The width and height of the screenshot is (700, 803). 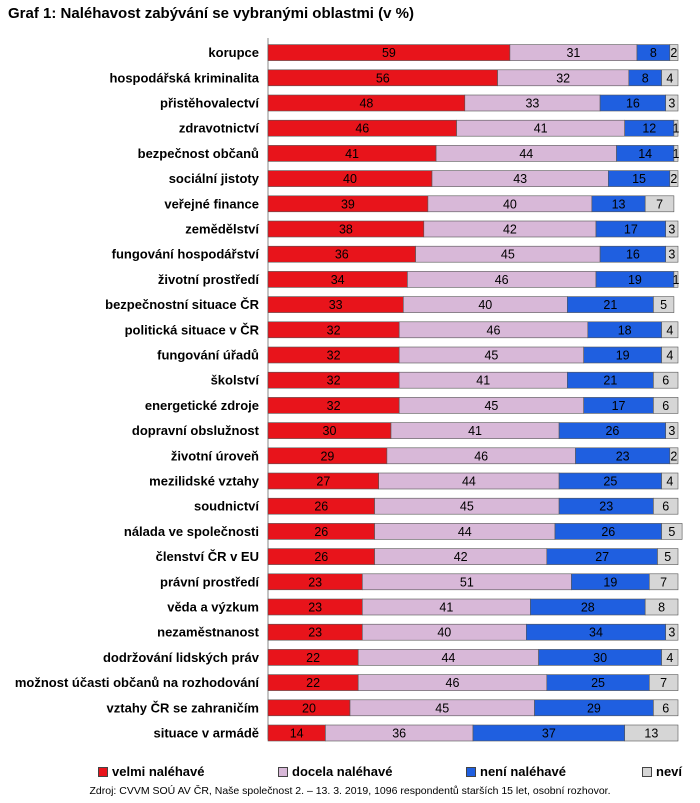 What do you see at coordinates (213, 607) in the screenshot?
I see `category-label: věda a výzkum` at bounding box center [213, 607].